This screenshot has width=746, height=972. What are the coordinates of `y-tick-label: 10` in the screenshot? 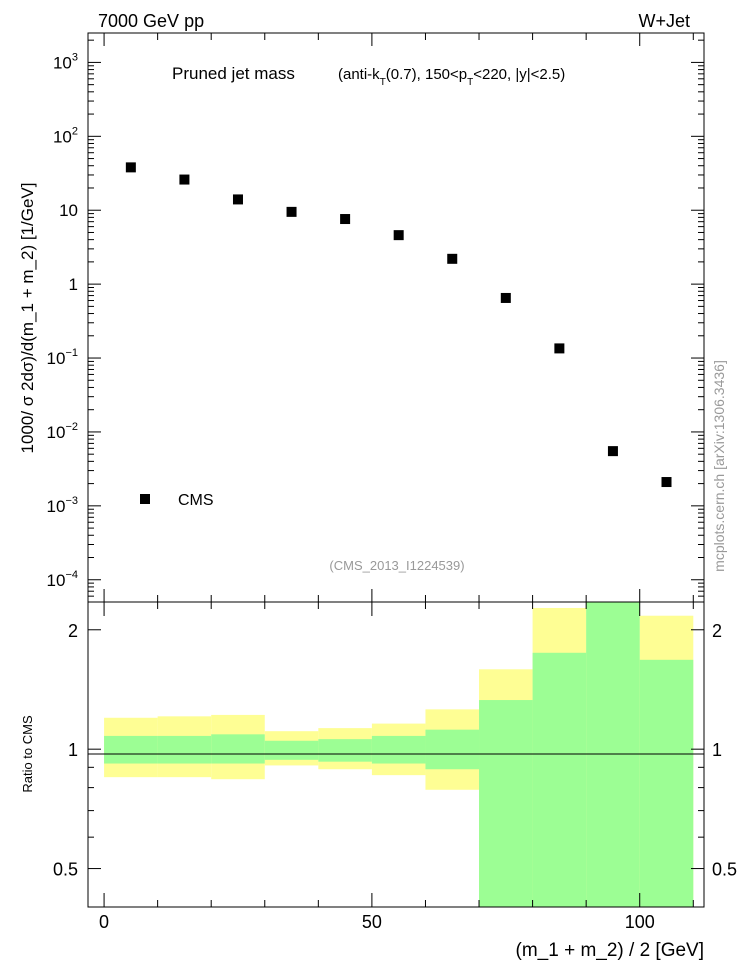 It's located at (68, 210).